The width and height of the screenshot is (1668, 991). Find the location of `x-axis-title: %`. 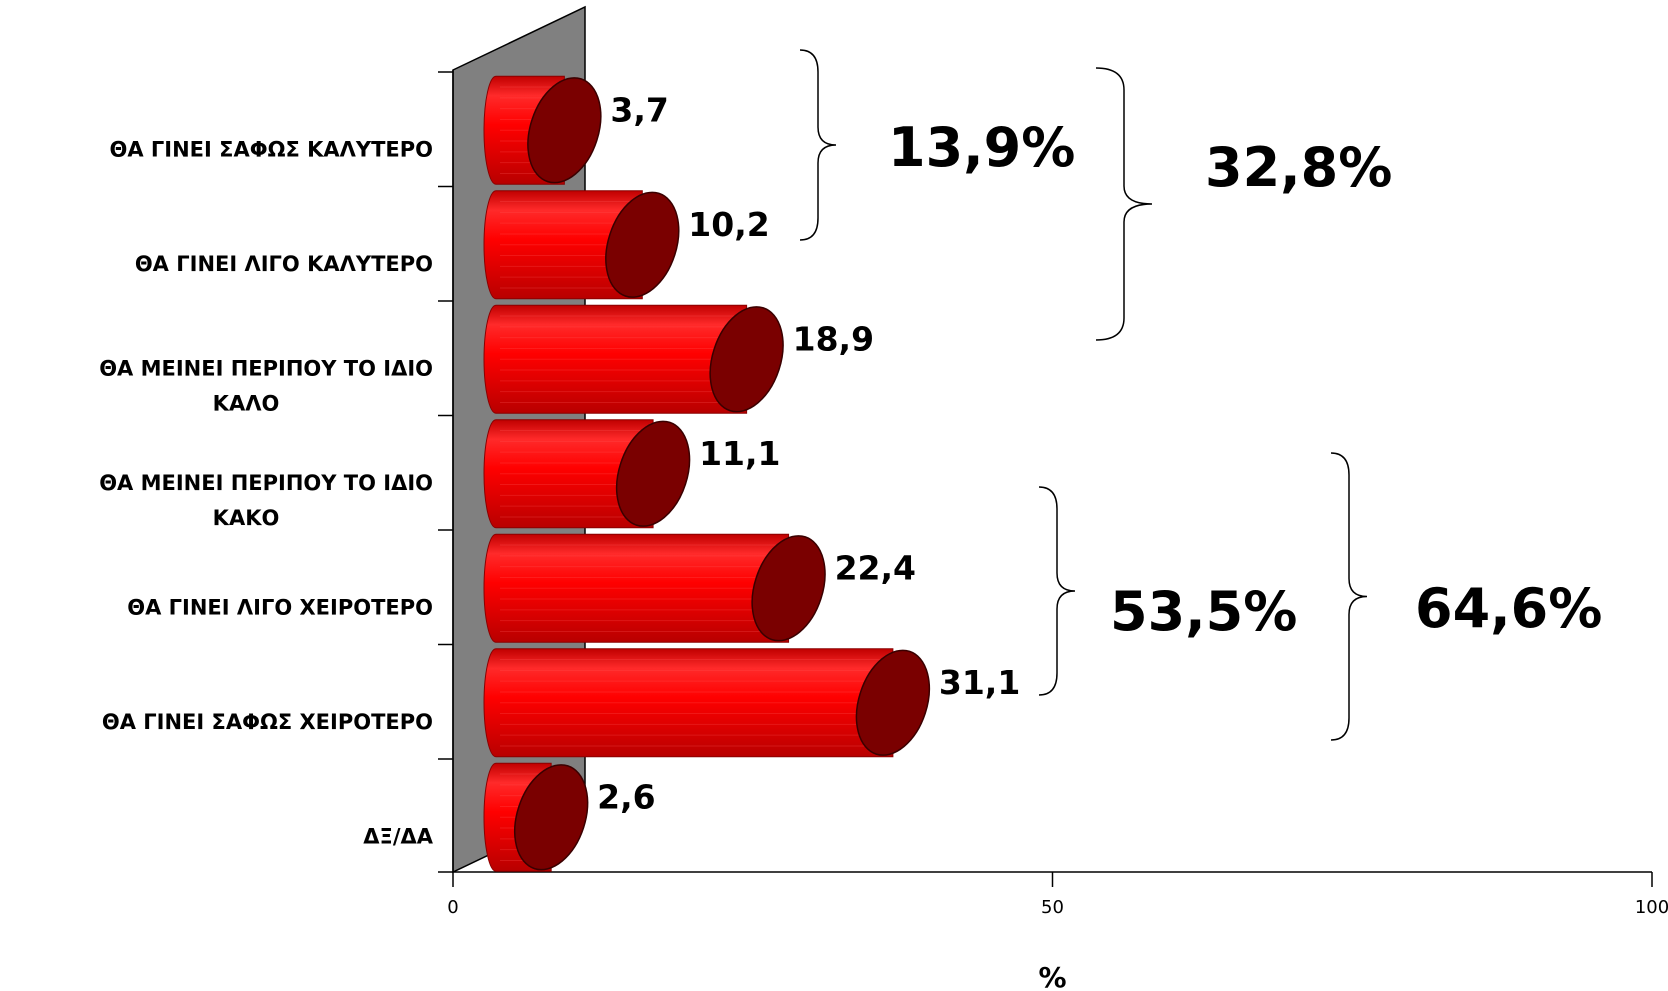

x-axis-title: % is located at coordinates (1052, 976).